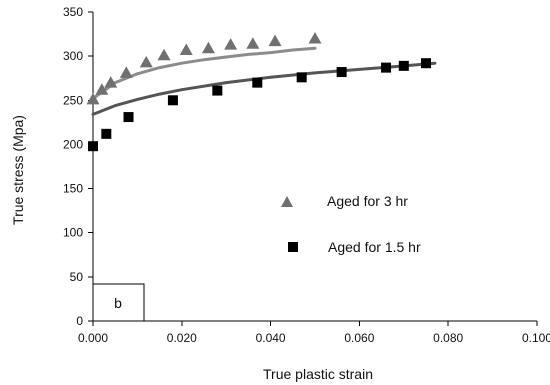 The height and width of the screenshot is (385, 550). I want to click on legend-marker-square, so click(293, 247).